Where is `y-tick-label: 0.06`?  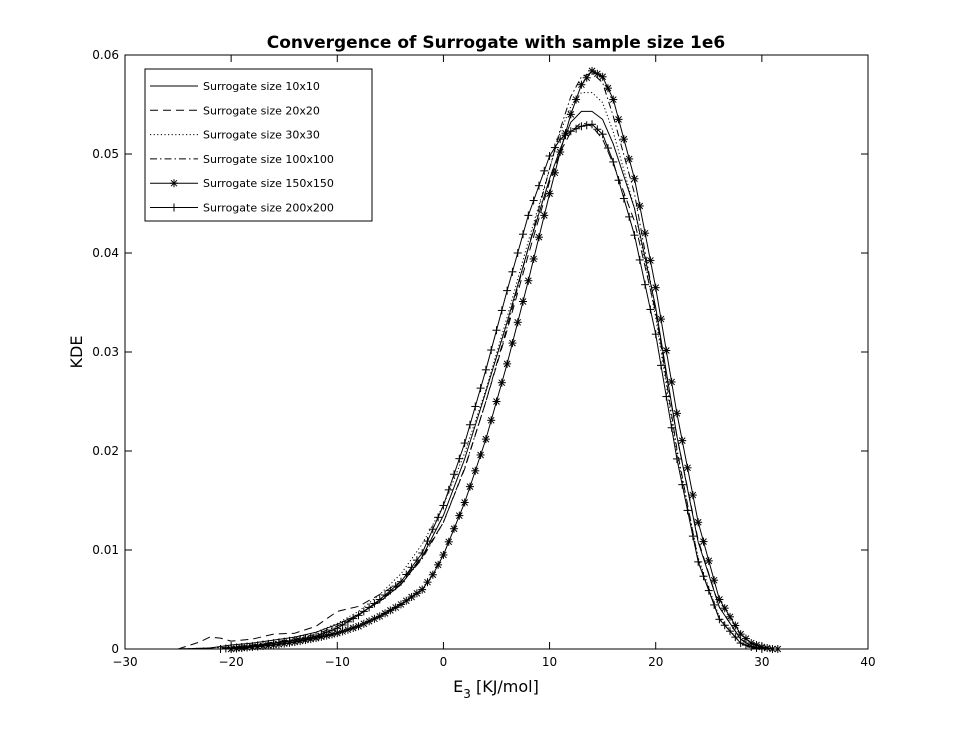
y-tick-label: 0.06 is located at coordinates (105, 55).